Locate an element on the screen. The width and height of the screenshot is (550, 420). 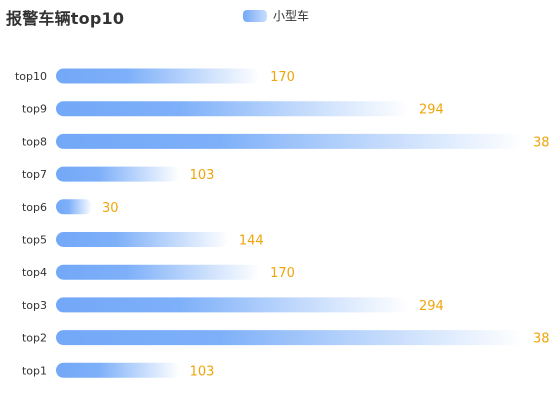
legend: 小型车 is located at coordinates (276, 15).